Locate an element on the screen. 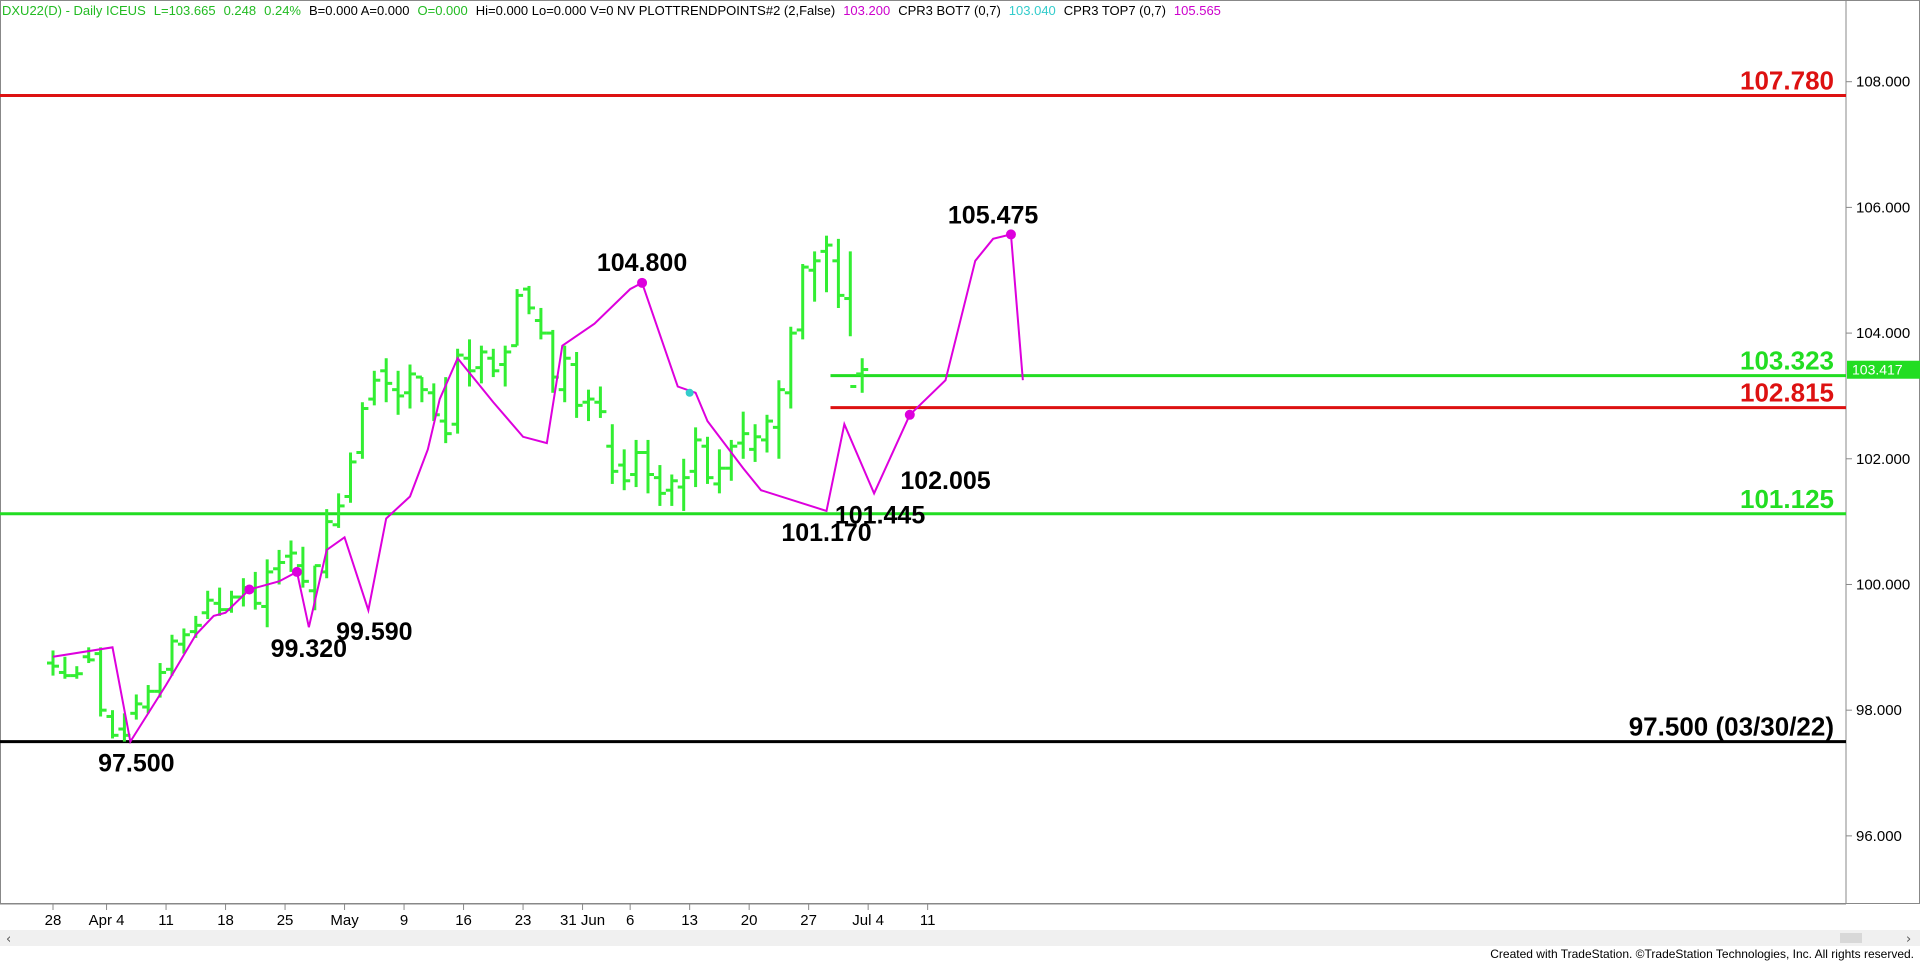 This screenshot has width=1920, height=968. scroll-left-arrow: ‹ is located at coordinates (8, 939).